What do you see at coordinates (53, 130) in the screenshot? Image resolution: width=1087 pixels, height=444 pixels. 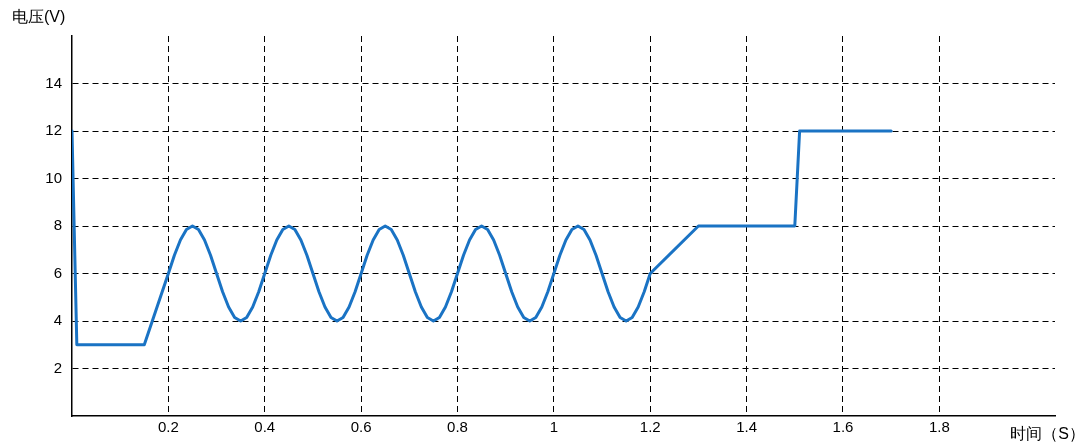 I see `y-tick-label: 12` at bounding box center [53, 130].